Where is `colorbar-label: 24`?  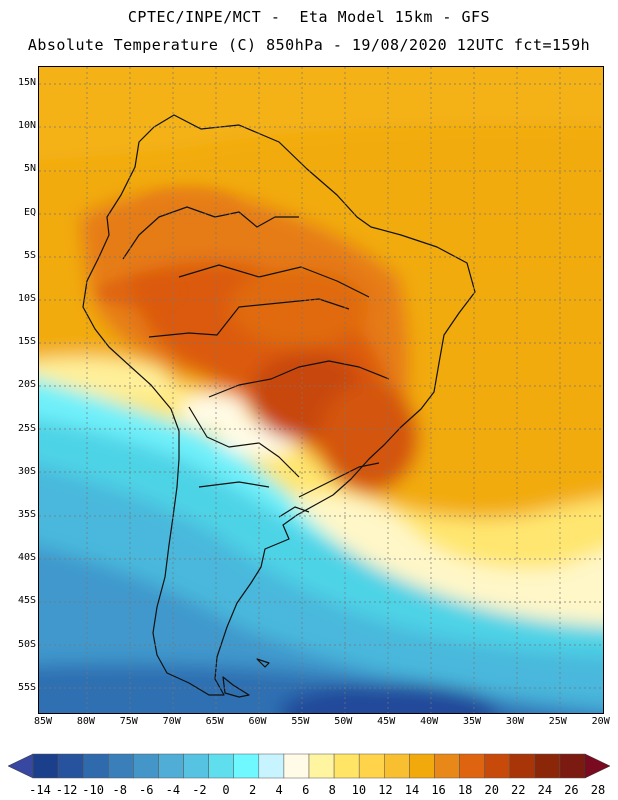 colorbar-label: 24 is located at coordinates (545, 790).